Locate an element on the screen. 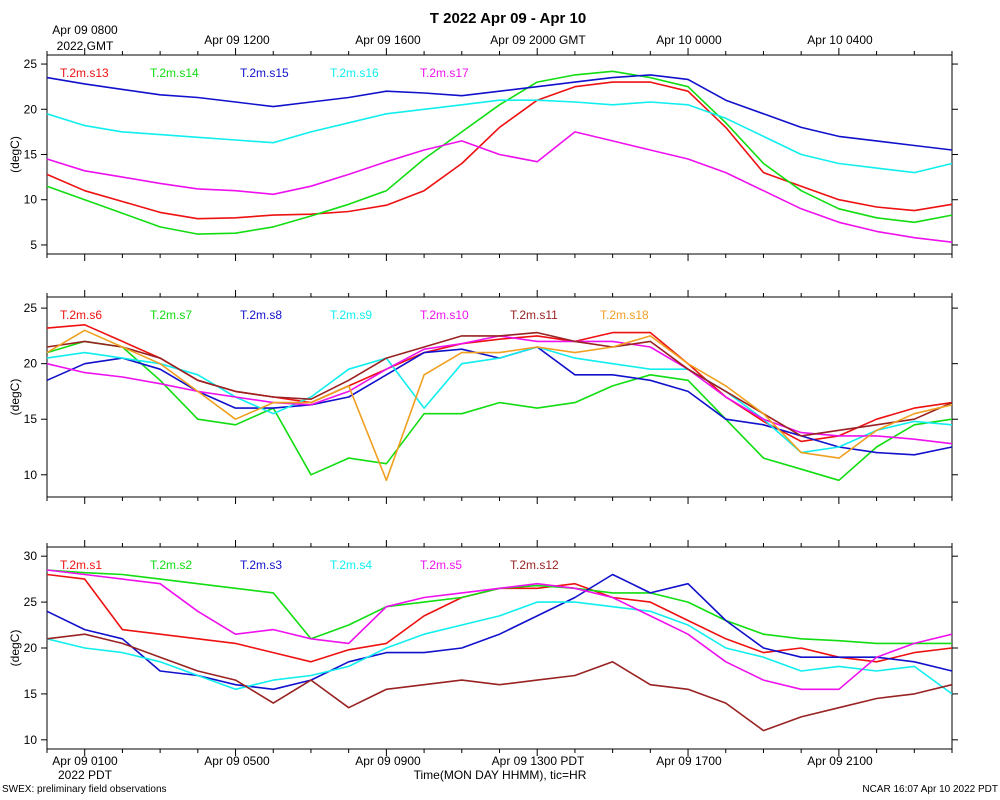 This screenshot has width=1000, height=800. bottom-axis-label: Apr 09 2100 is located at coordinates (840, 761).